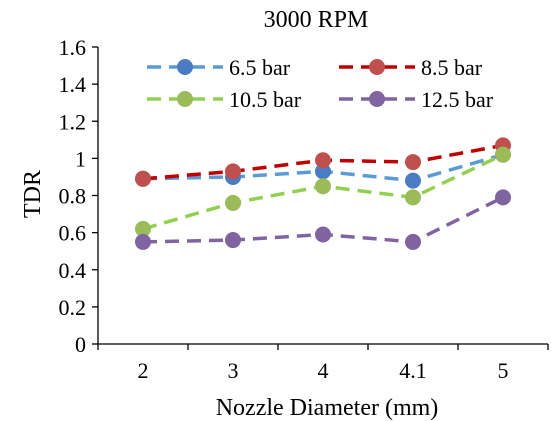  What do you see at coordinates (80, 344) in the screenshot?
I see `y-tick-label: 0` at bounding box center [80, 344].